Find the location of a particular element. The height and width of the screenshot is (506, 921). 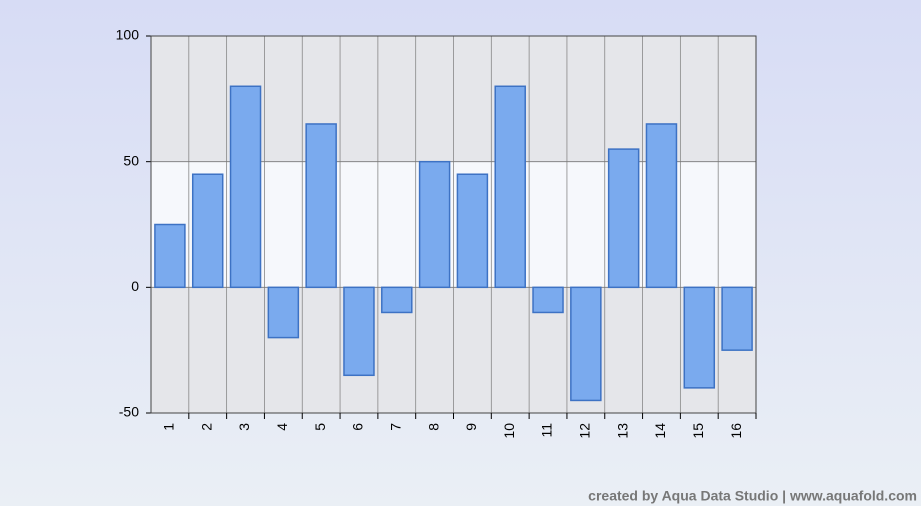

y-tick-label: 0 is located at coordinates (135, 286).